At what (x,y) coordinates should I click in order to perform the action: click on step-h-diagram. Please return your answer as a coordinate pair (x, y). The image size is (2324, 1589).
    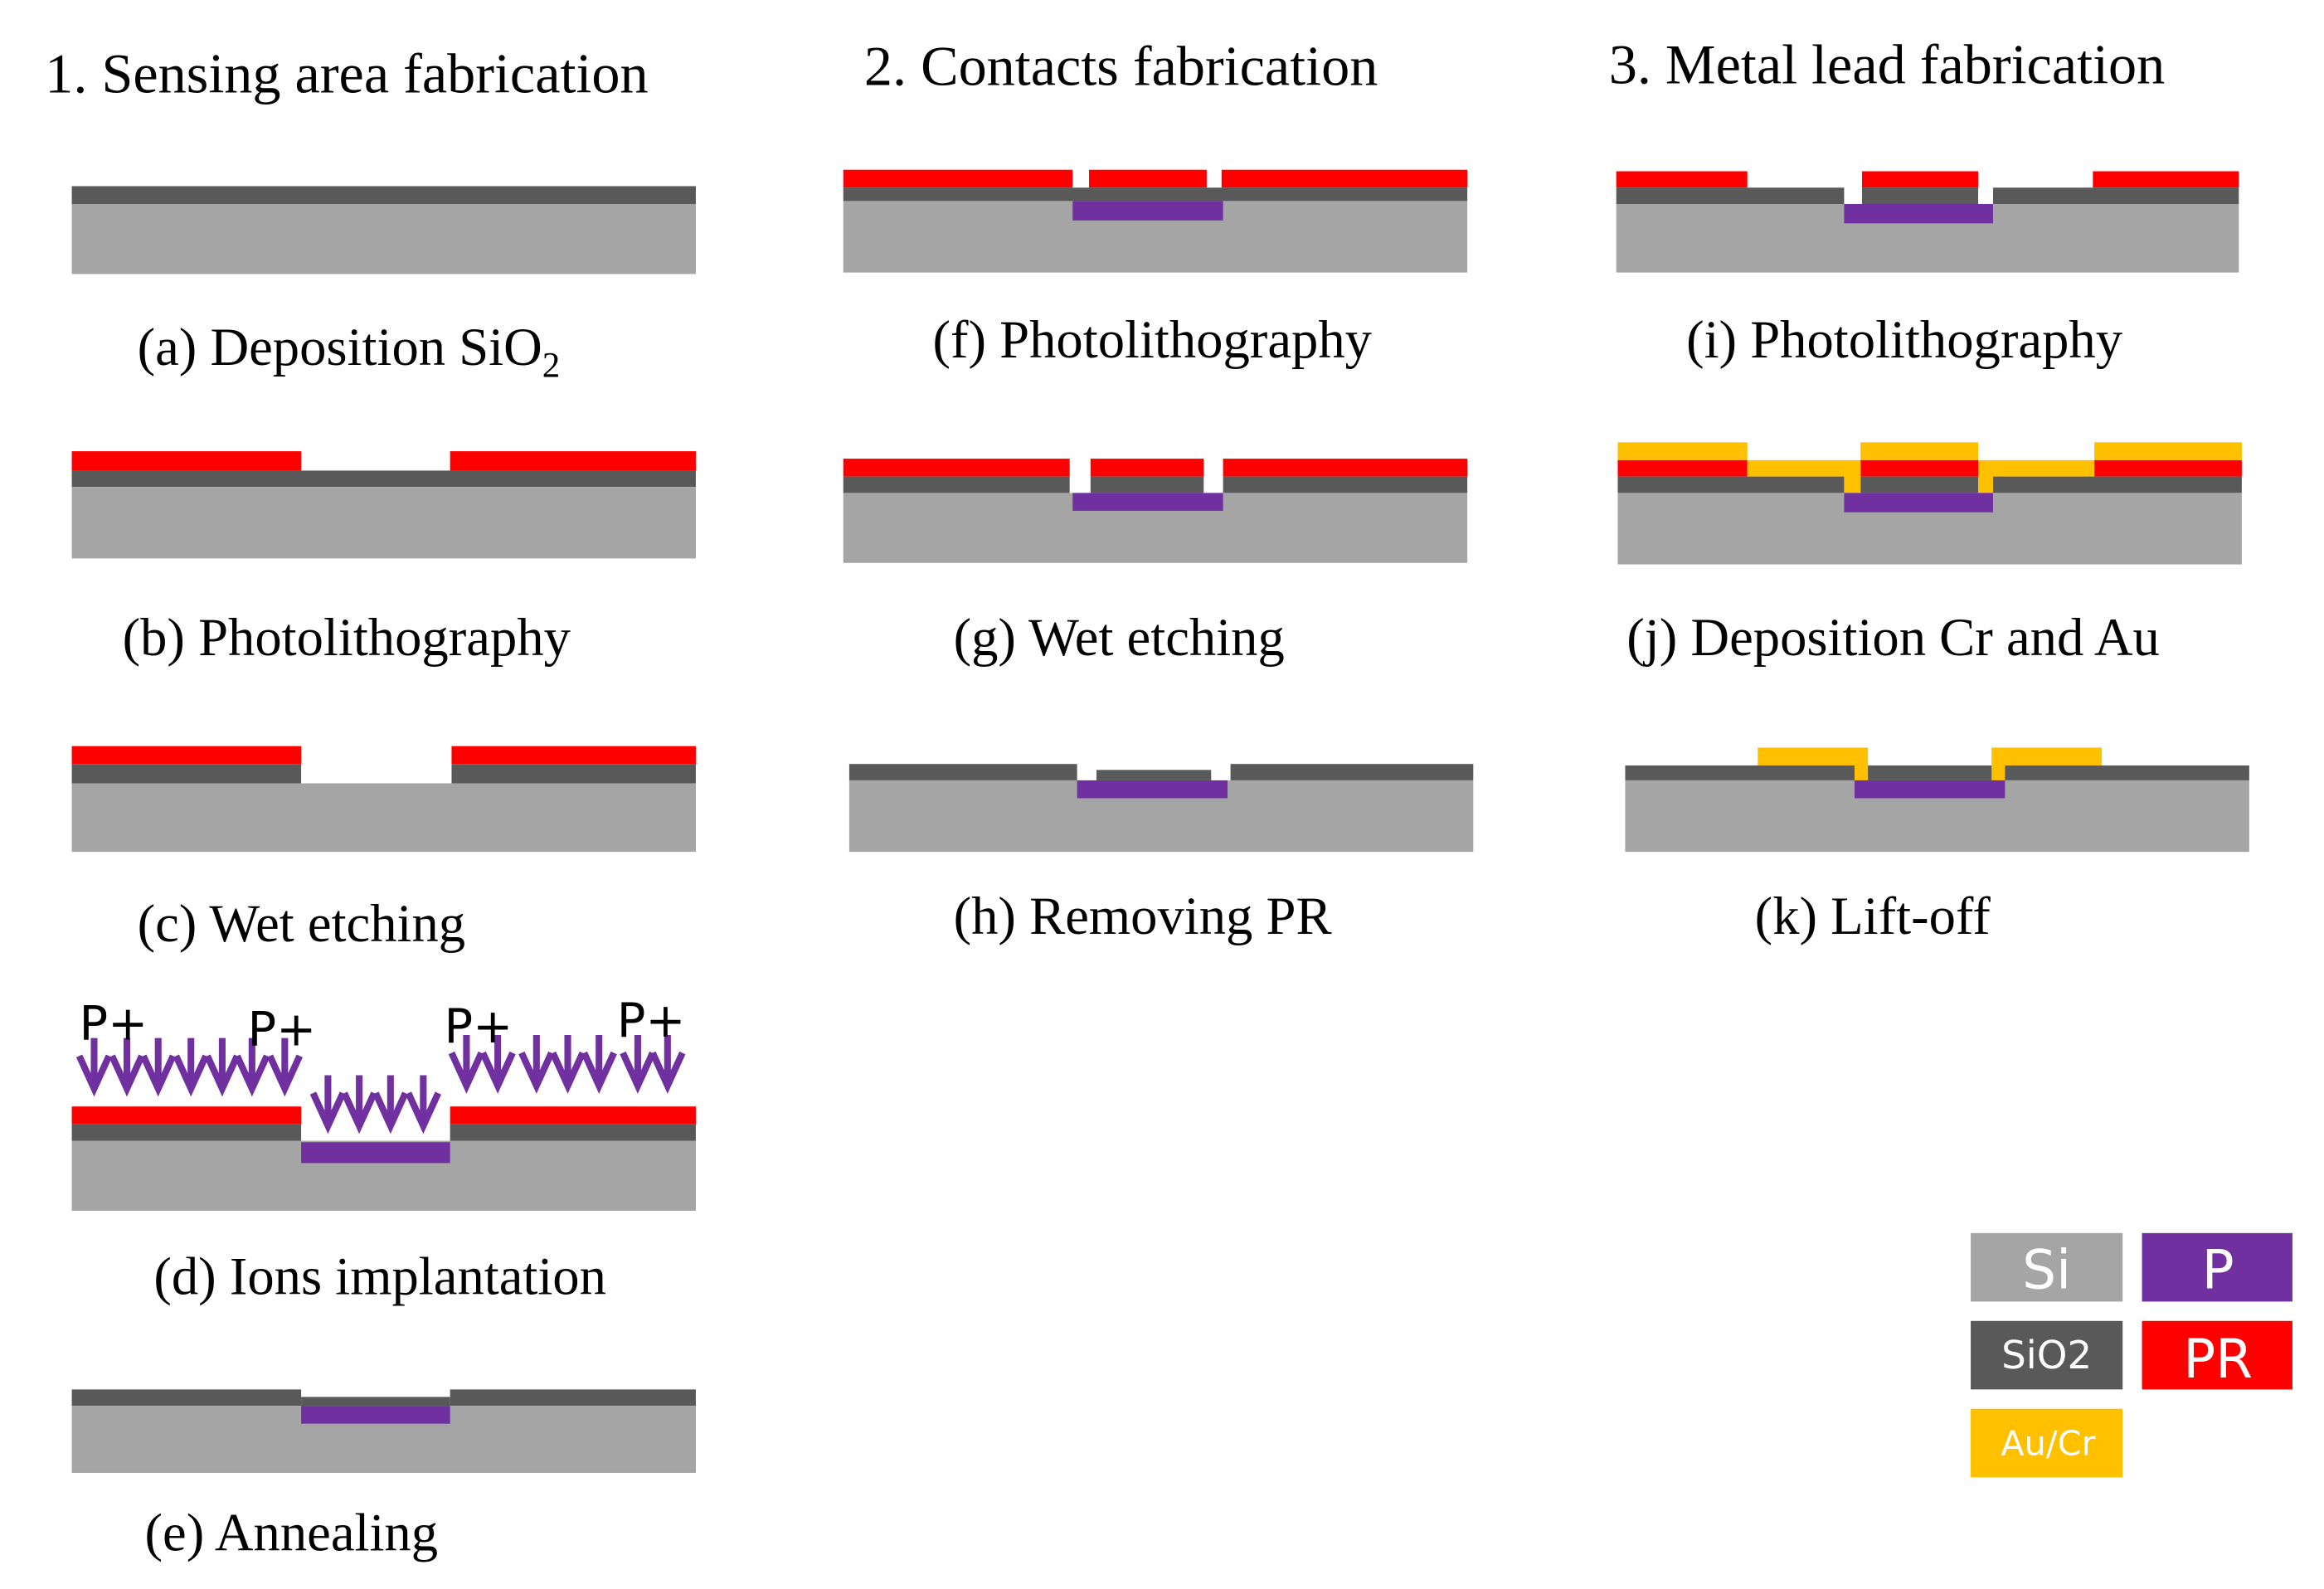
    Looking at the image, I should click on (1161, 808).